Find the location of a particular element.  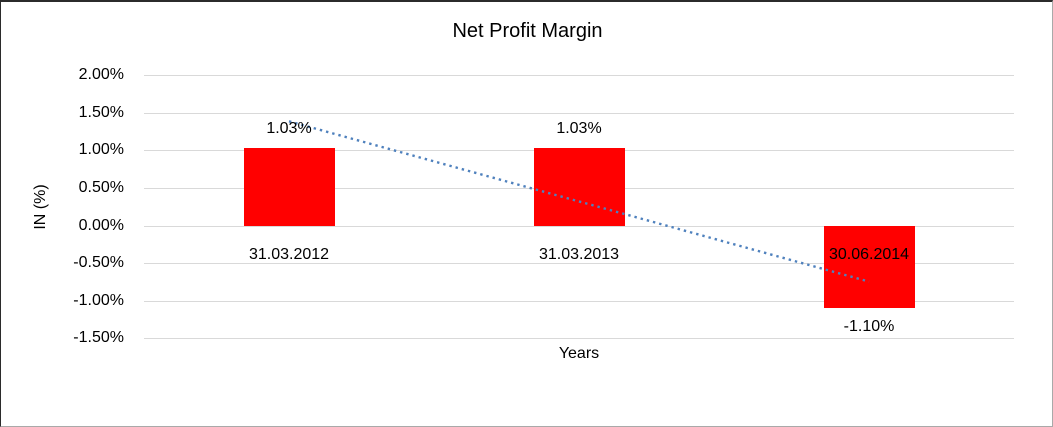

y-axis-tick-label: 0.50% is located at coordinates (101, 187).